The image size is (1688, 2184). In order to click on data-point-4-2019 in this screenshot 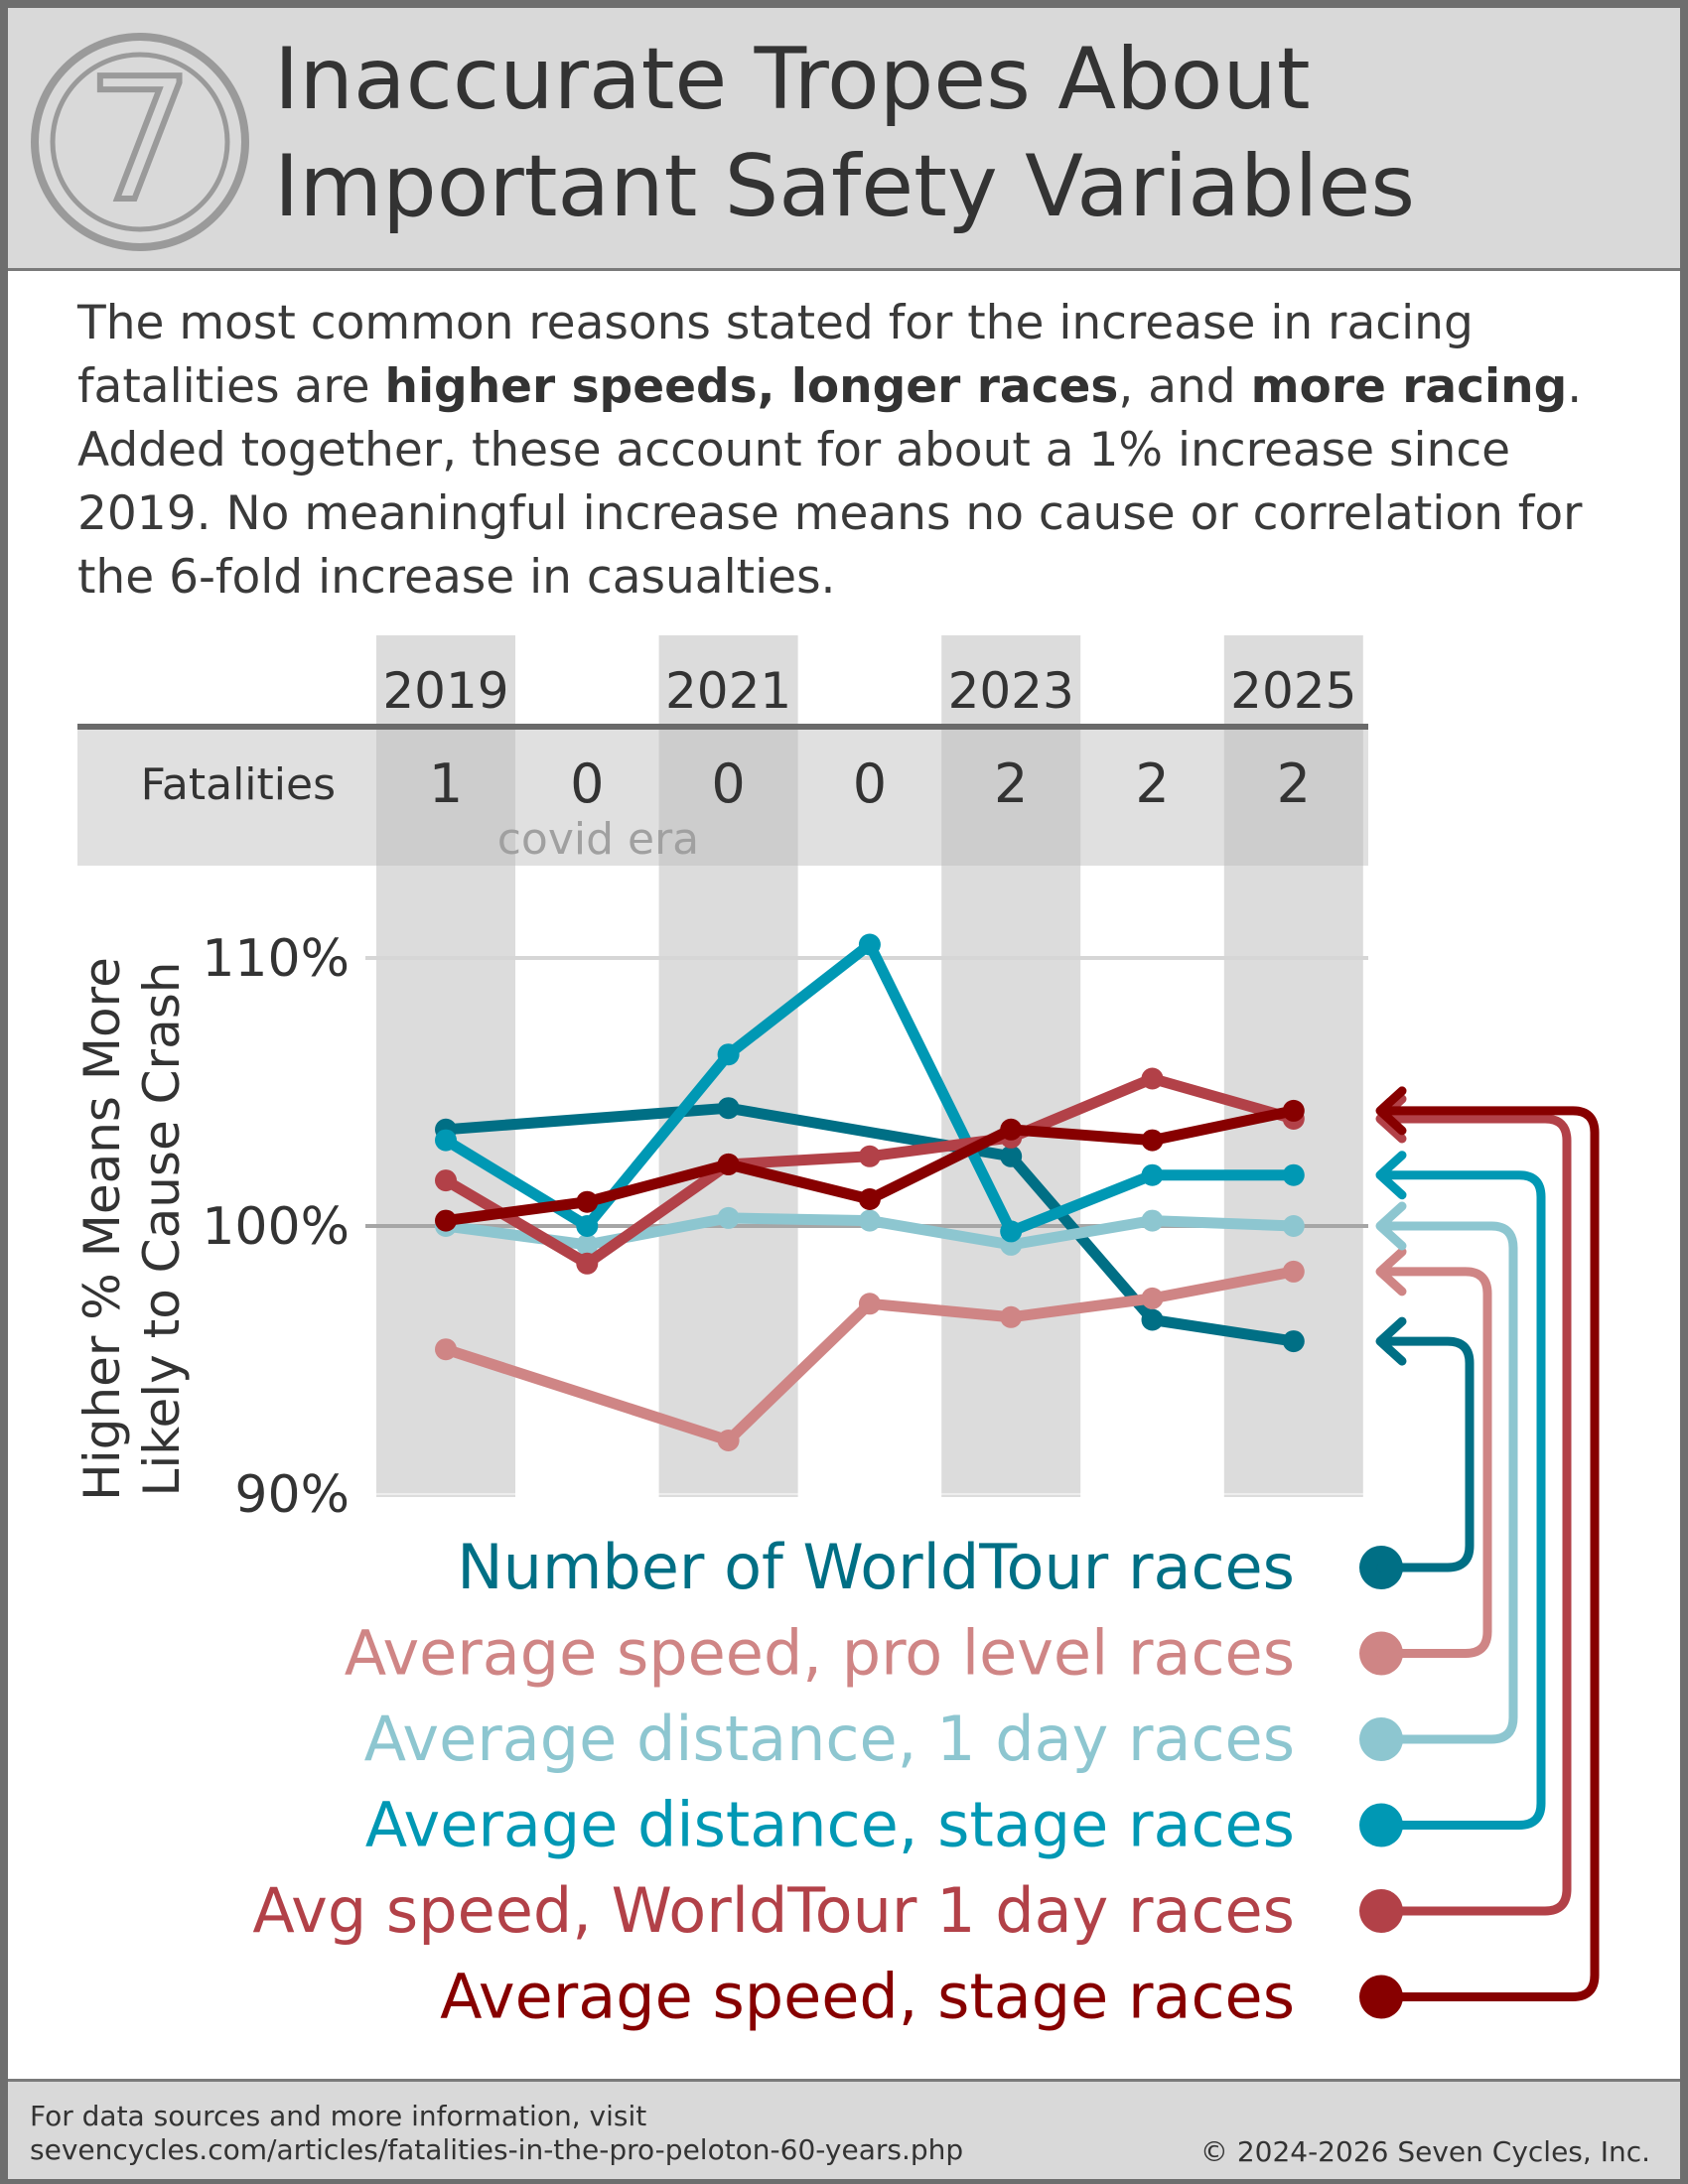, I will do `click(446, 1140)`.